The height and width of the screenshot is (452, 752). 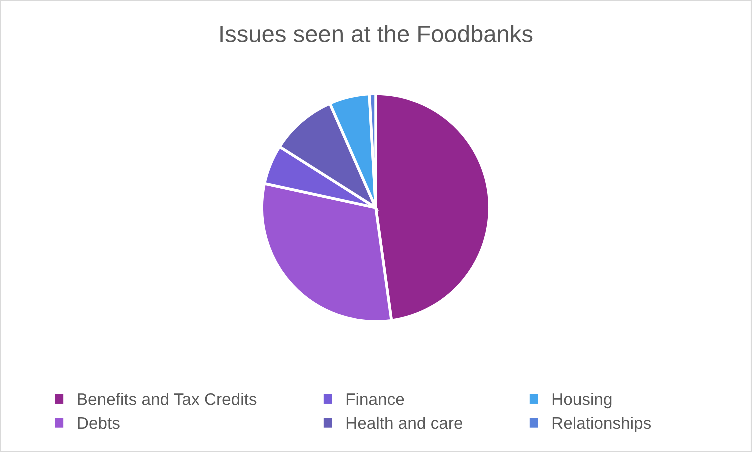 I want to click on legend-label: Health and care, so click(x=404, y=423).